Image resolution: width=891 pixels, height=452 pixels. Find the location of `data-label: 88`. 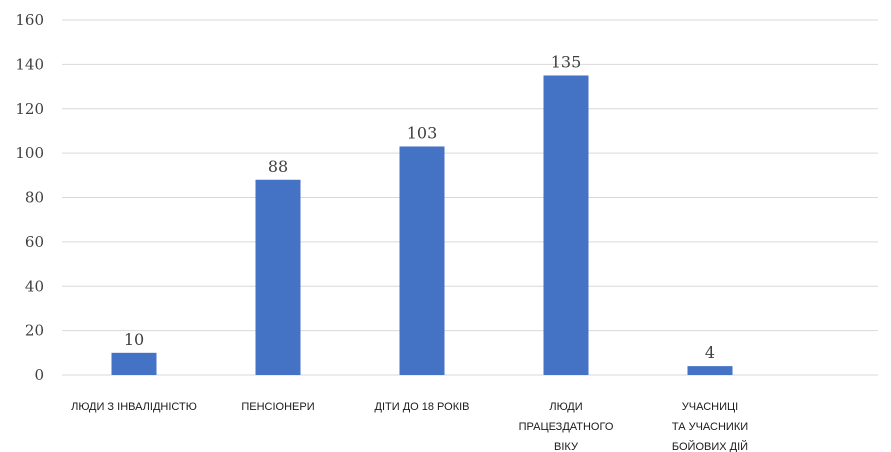

data-label: 88 is located at coordinates (278, 166).